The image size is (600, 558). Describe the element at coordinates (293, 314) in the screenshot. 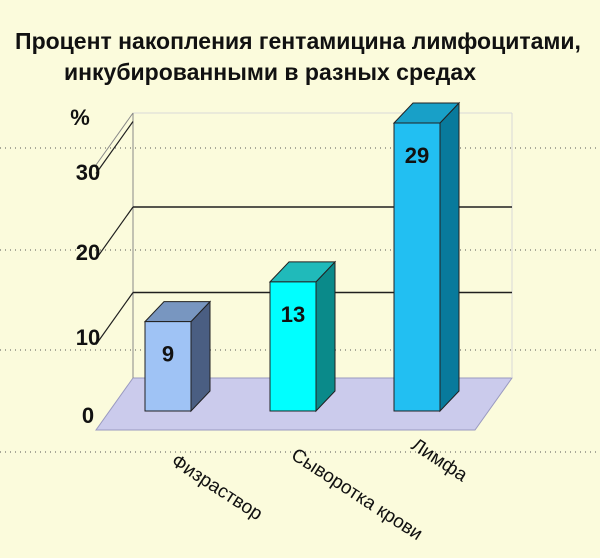

I see `bar-data-label: 13` at that location.